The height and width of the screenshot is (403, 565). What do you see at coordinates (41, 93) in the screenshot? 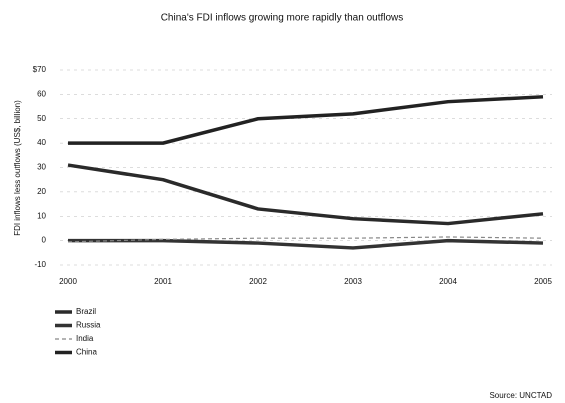
I see `y-tick-label: 60` at bounding box center [41, 93].